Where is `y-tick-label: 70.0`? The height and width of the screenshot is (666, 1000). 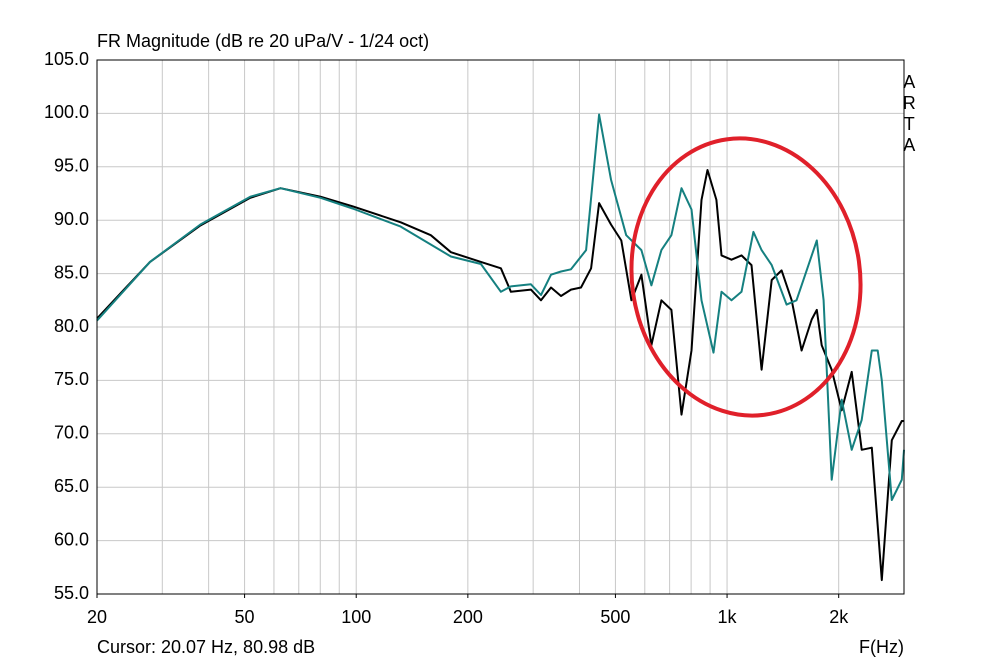 y-tick-label: 70.0 is located at coordinates (71, 433).